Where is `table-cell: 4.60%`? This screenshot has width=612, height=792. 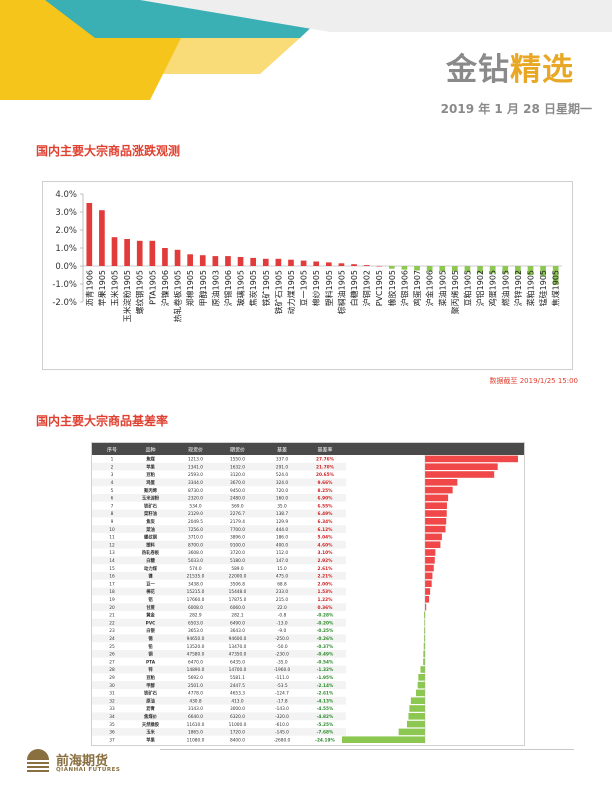
table-cell: 4.60% is located at coordinates (326, 545).